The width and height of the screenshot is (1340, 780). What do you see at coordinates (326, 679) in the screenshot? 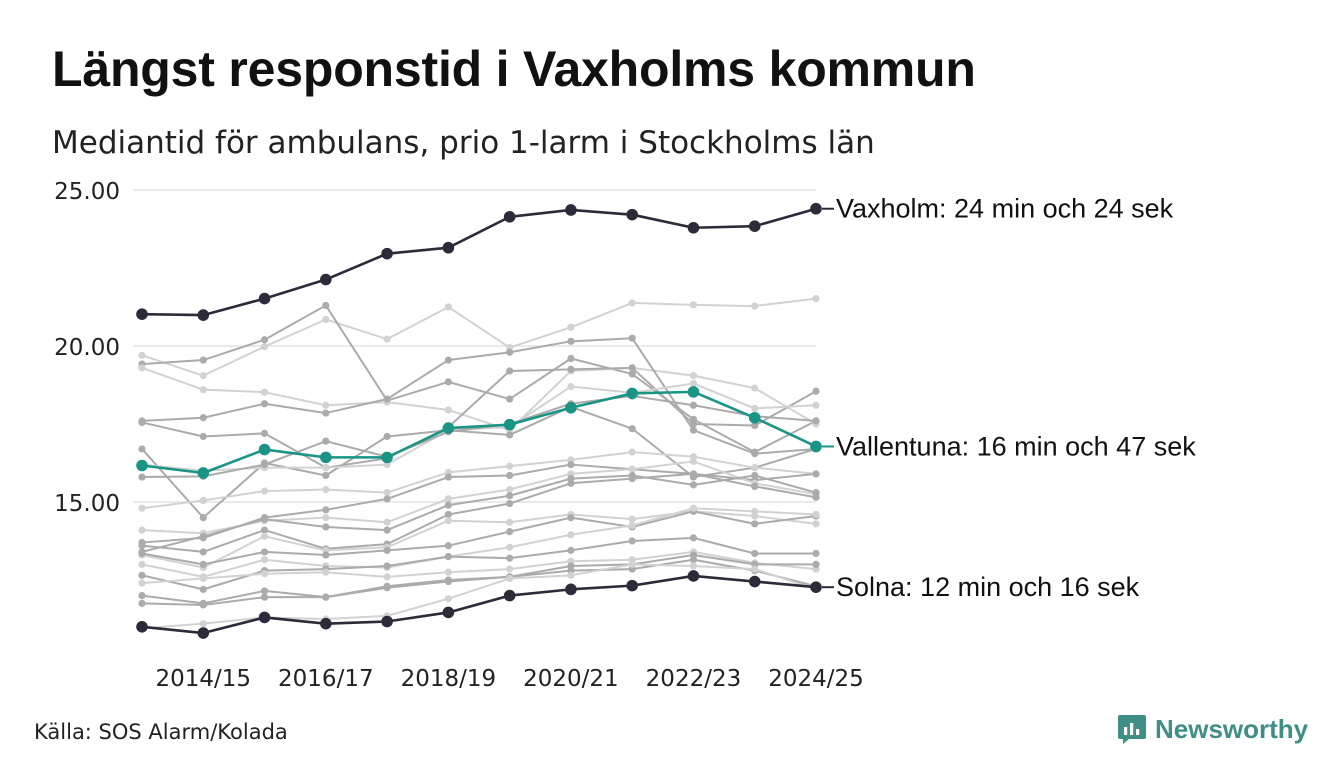
I see `x-tick-label: 2016/17` at bounding box center [326, 679].